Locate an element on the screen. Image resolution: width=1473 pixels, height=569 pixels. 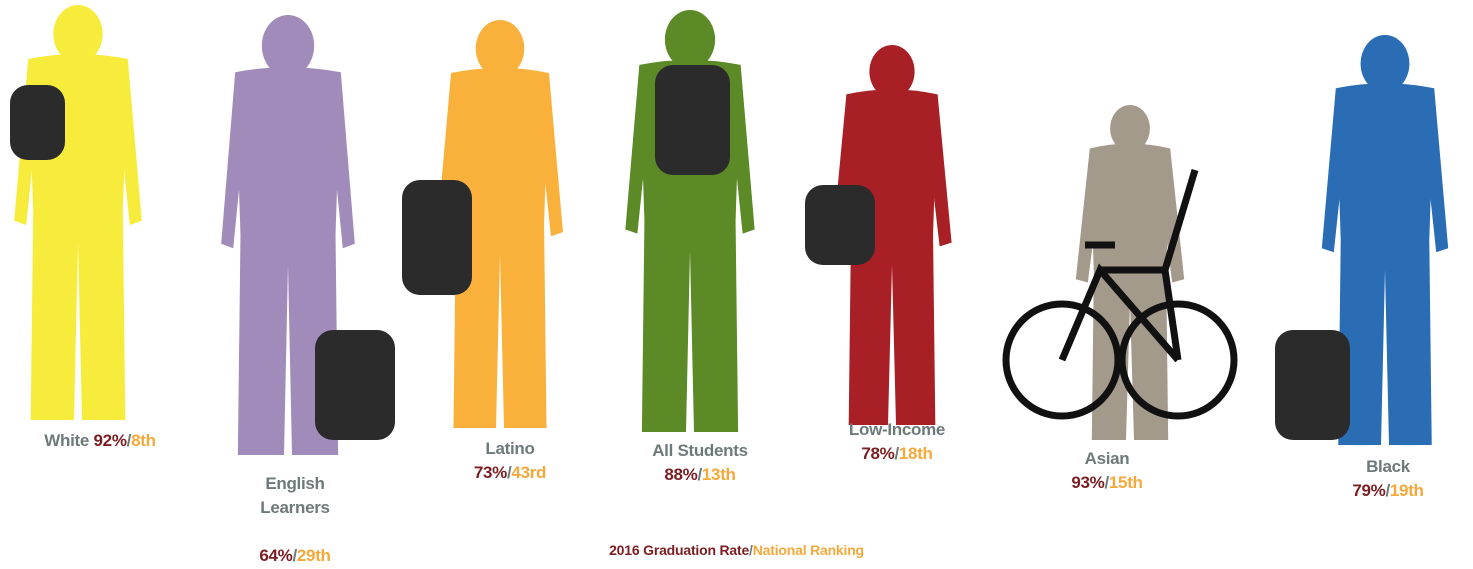
bike-frame is located at coordinates (1128, 265).